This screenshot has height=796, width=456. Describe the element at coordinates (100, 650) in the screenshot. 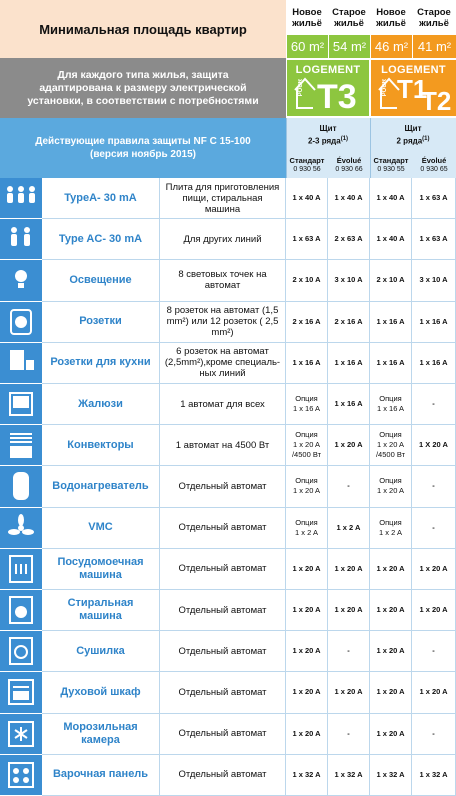

I see `row-name: Сушилка` at that location.